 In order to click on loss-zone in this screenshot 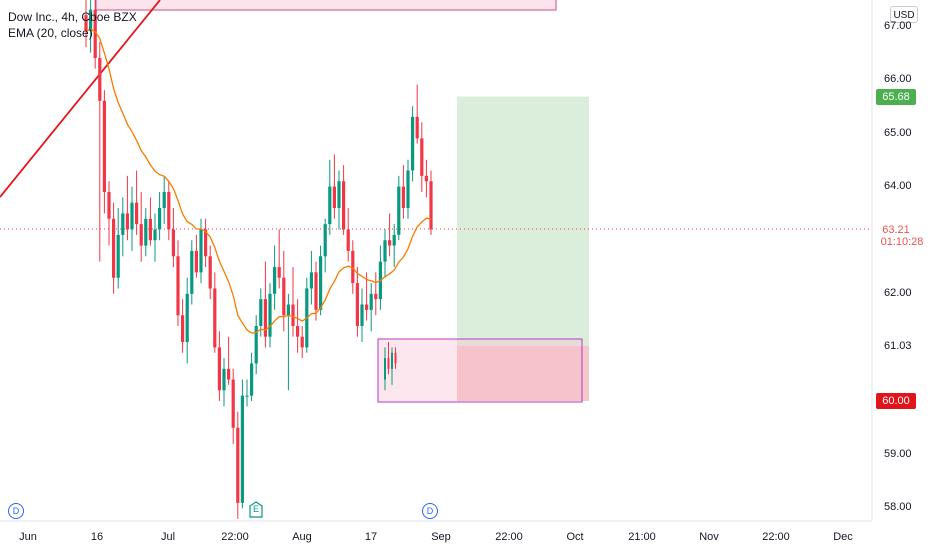, I will do `click(523, 373)`.